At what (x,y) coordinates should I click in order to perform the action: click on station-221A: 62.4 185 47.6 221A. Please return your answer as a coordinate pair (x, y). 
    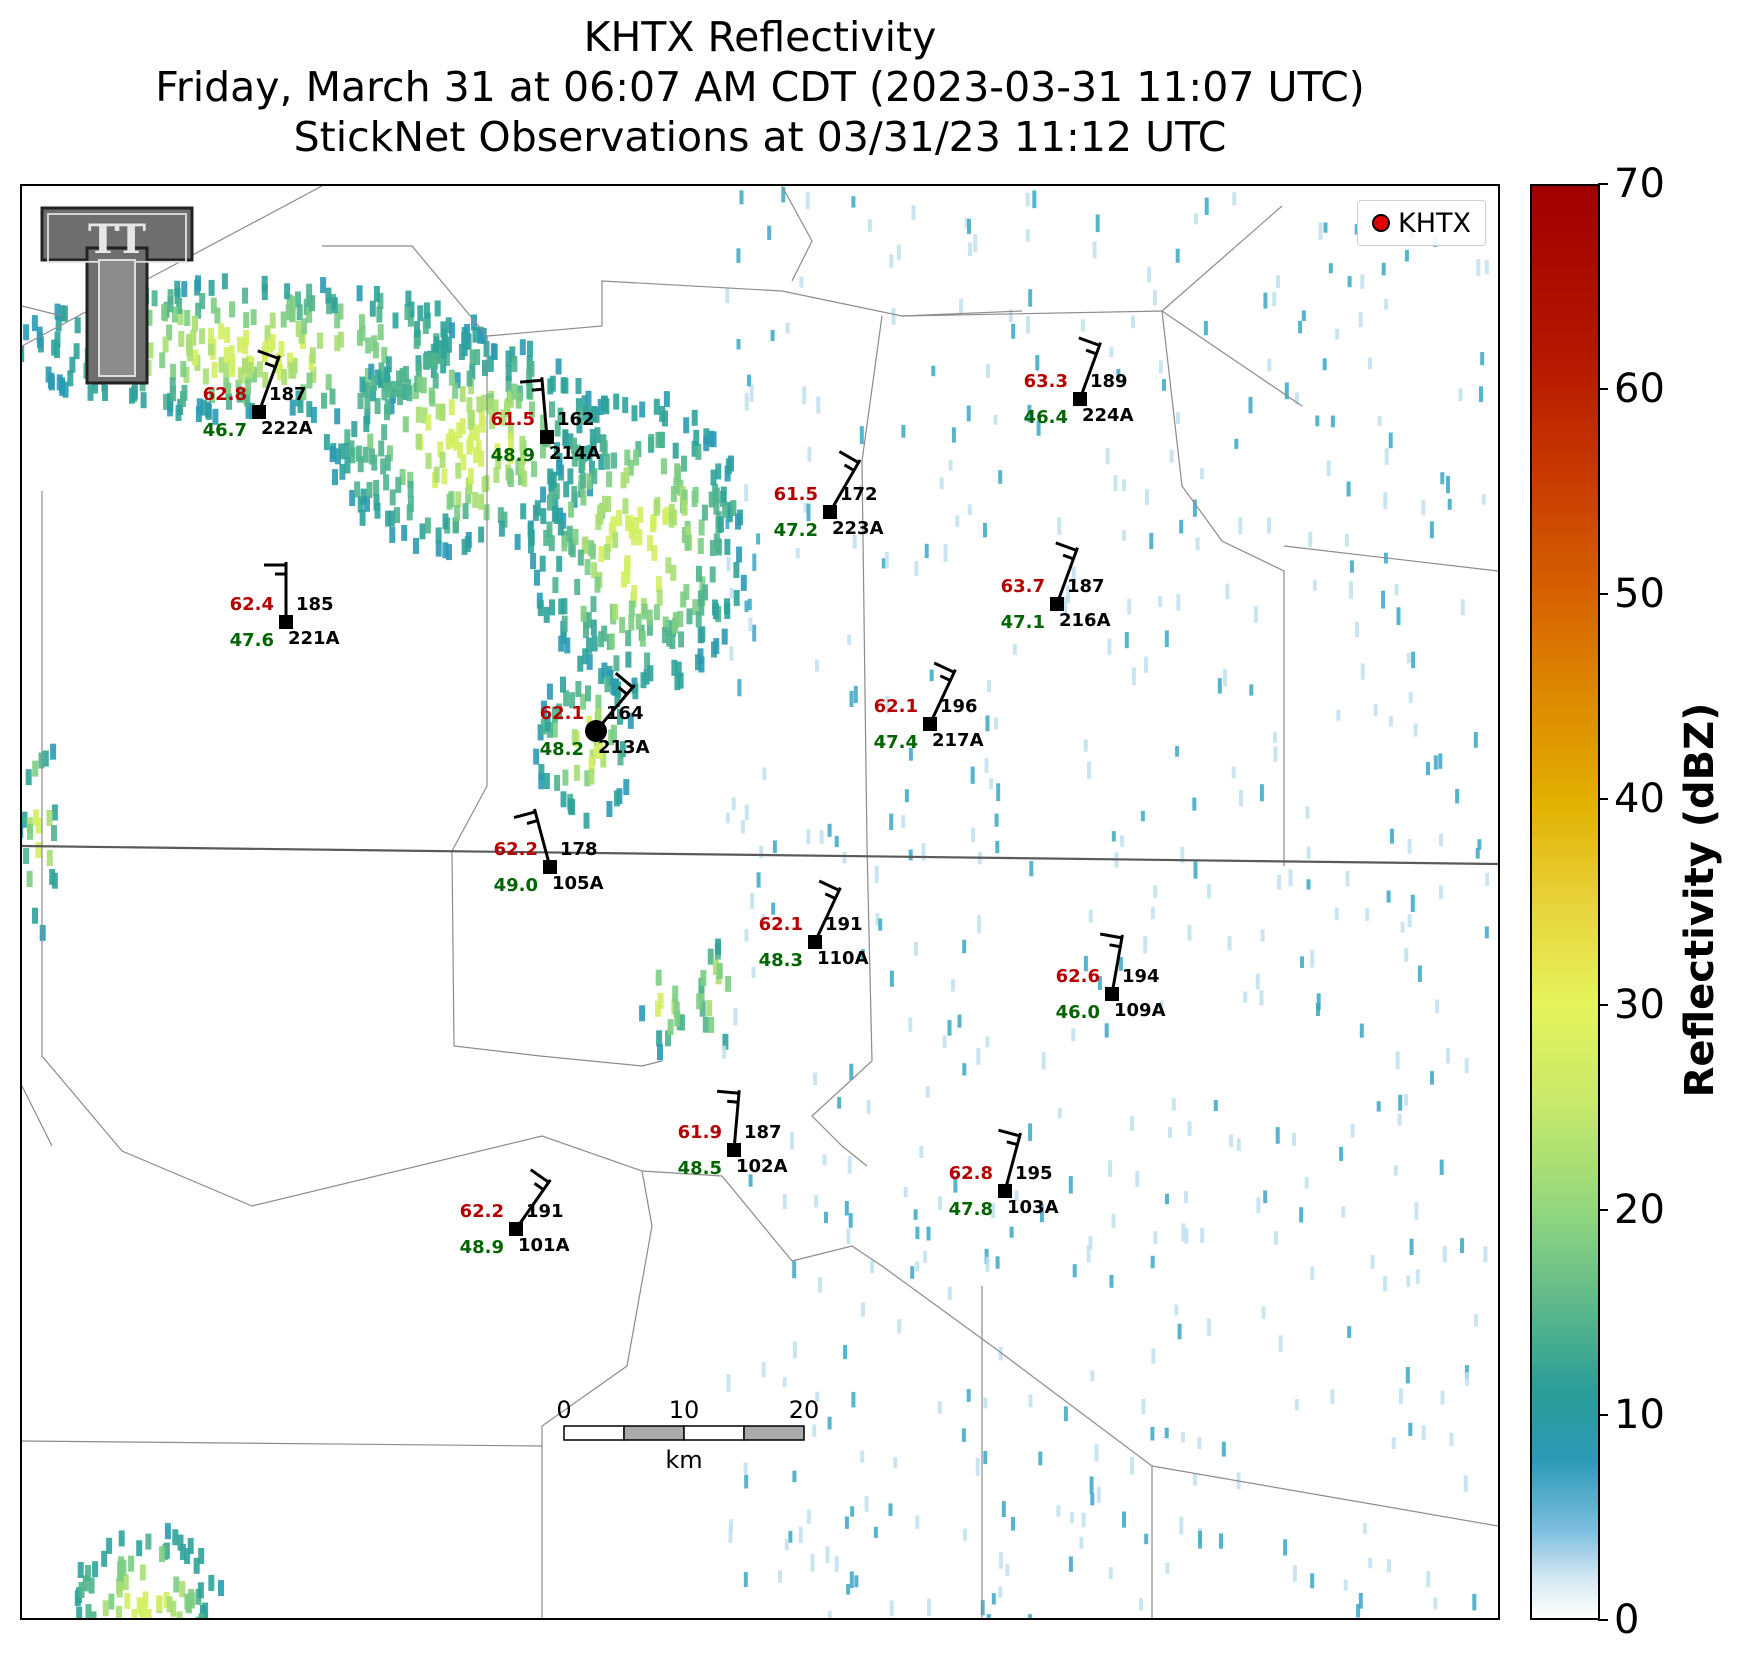
    Looking at the image, I should click on (285, 606).